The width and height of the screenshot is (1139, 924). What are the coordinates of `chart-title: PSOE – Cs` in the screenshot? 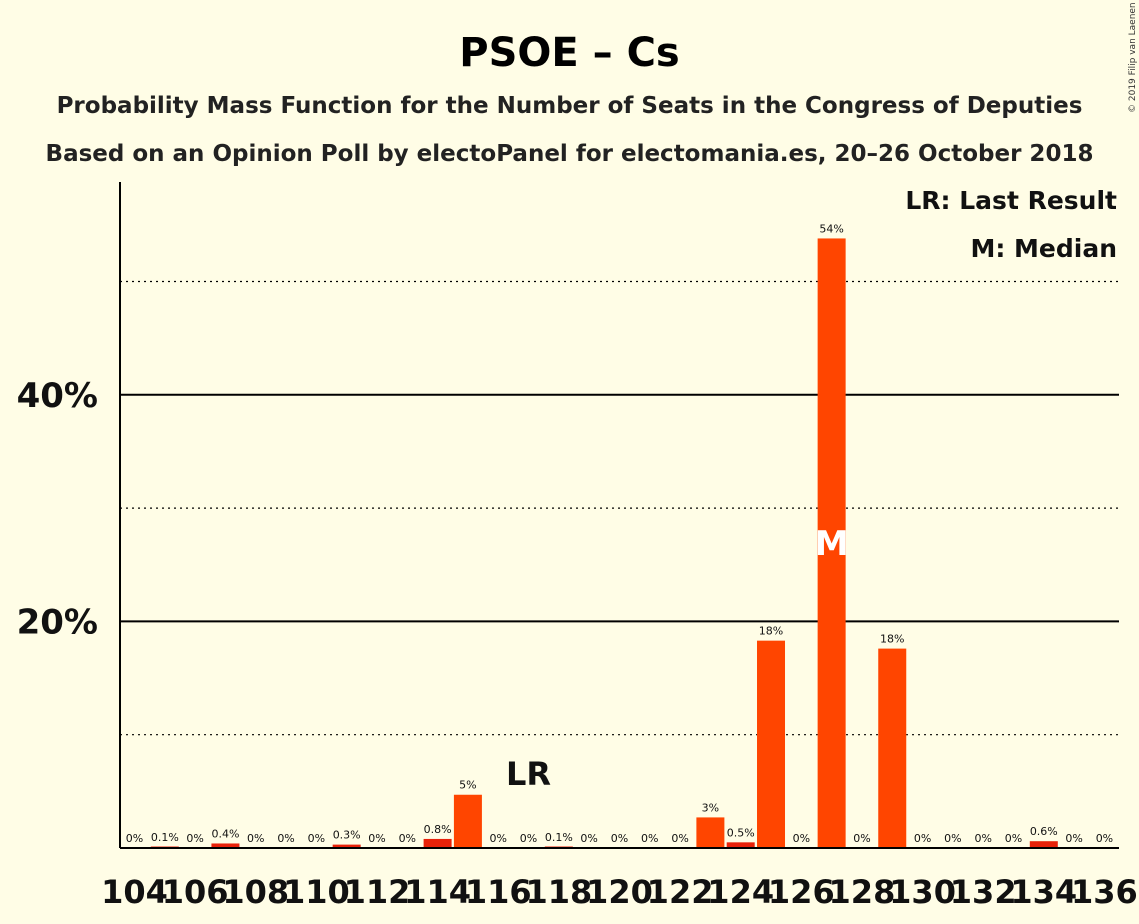 It's located at (569, 53).